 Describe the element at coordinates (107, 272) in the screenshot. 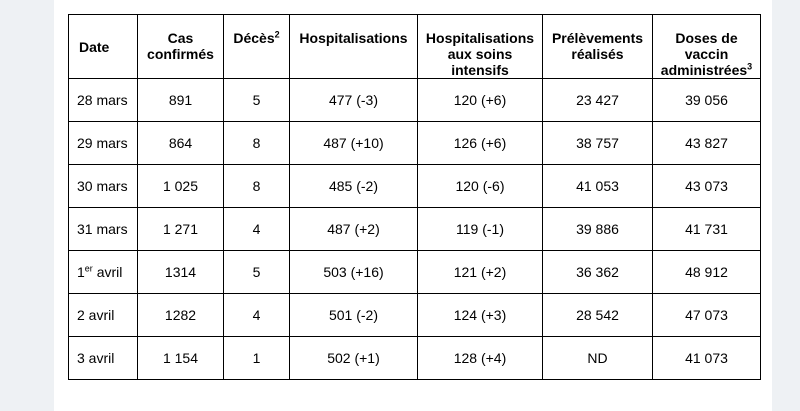

I see `date-month: avril` at that location.